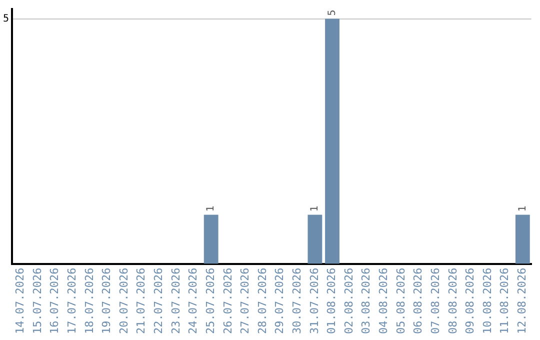 This screenshot has width=540, height=340. Describe the element at coordinates (227, 301) in the screenshot. I see `x-tick-label: 26.07.2026` at that location.